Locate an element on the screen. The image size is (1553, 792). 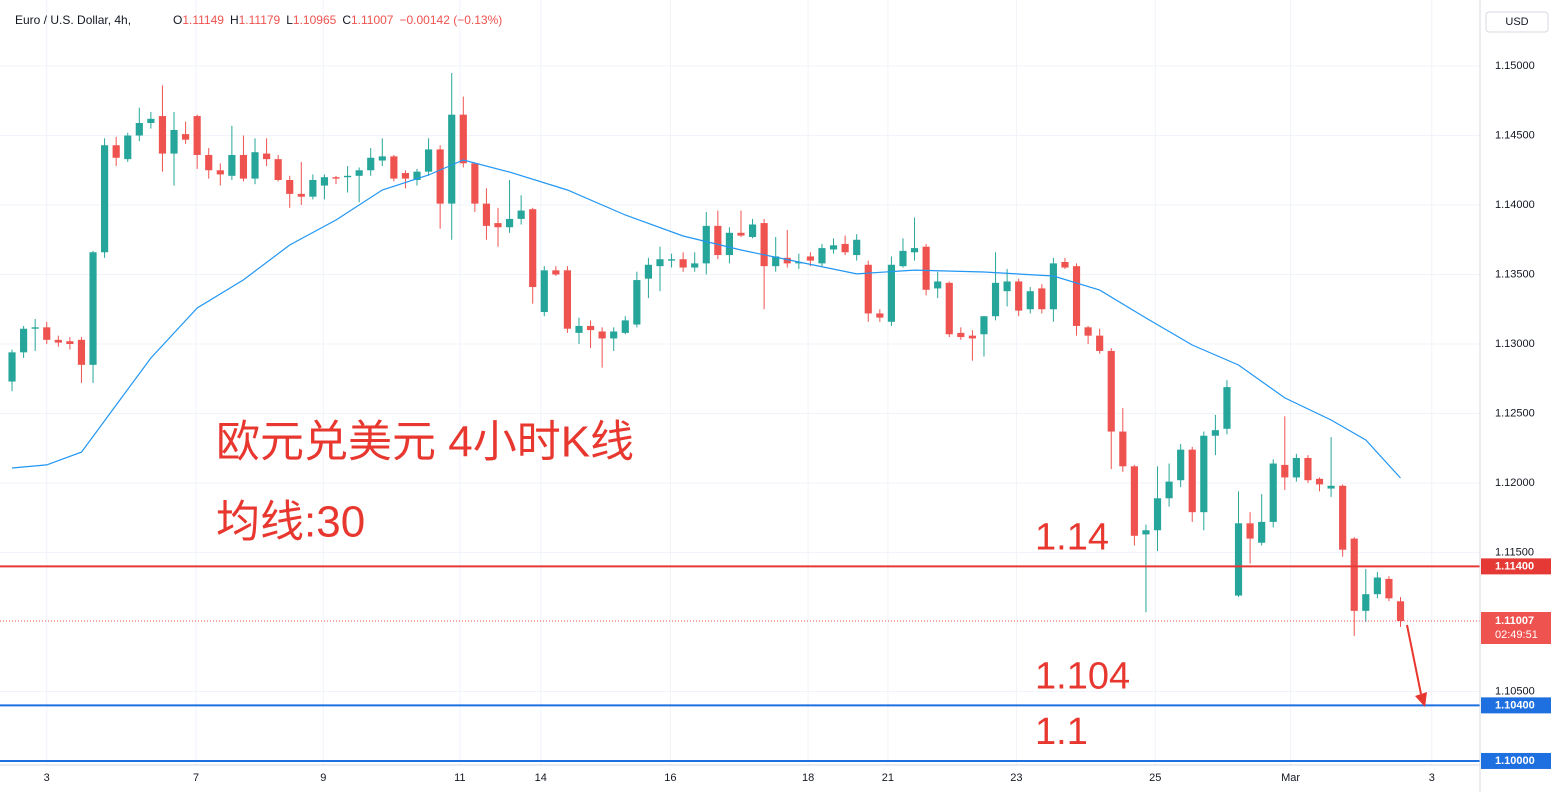
y-tick-label: 1.10500 is located at coordinates (1515, 691).